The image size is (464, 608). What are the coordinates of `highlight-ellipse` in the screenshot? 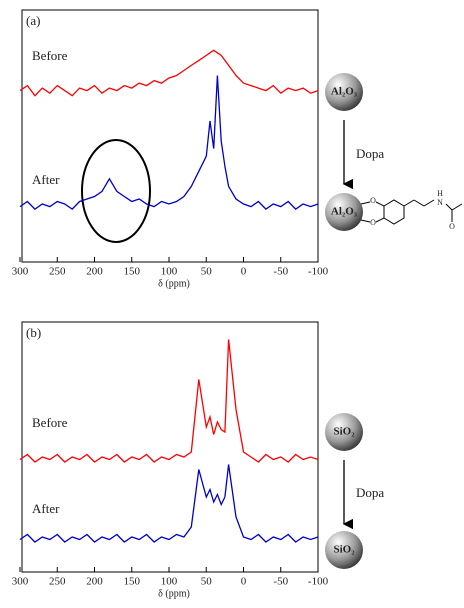 It's located at (116, 191).